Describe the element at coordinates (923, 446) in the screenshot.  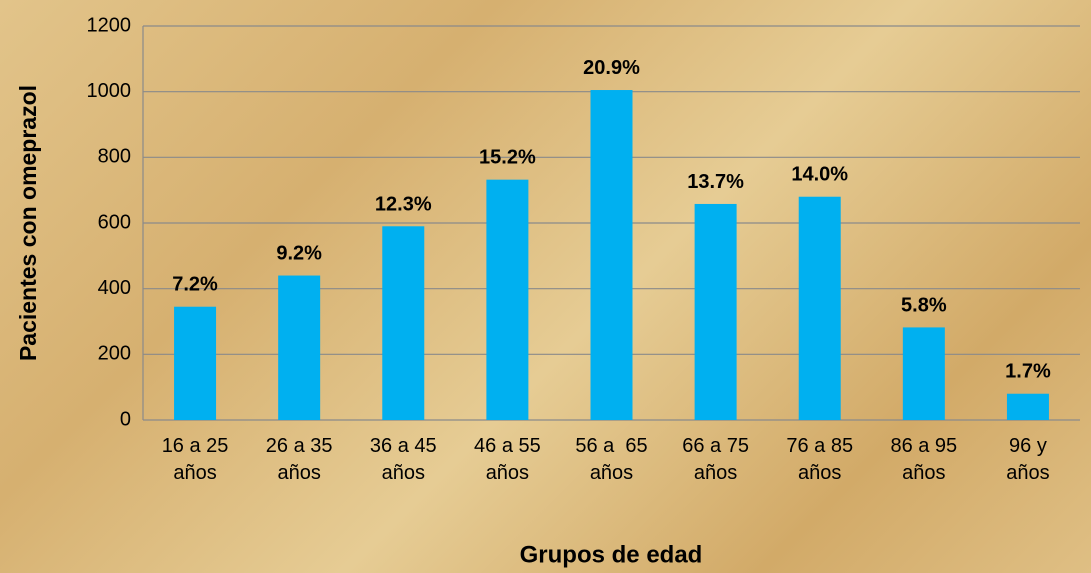
I see `x-tick-label: 86 a 95` at that location.